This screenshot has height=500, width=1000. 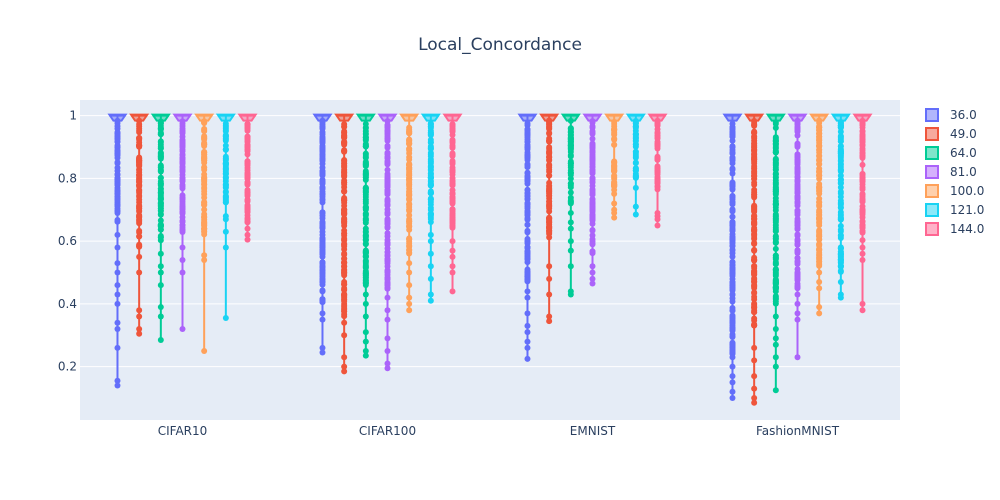 I want to click on box-64-0-CIFAR10, so click(x=160, y=228).